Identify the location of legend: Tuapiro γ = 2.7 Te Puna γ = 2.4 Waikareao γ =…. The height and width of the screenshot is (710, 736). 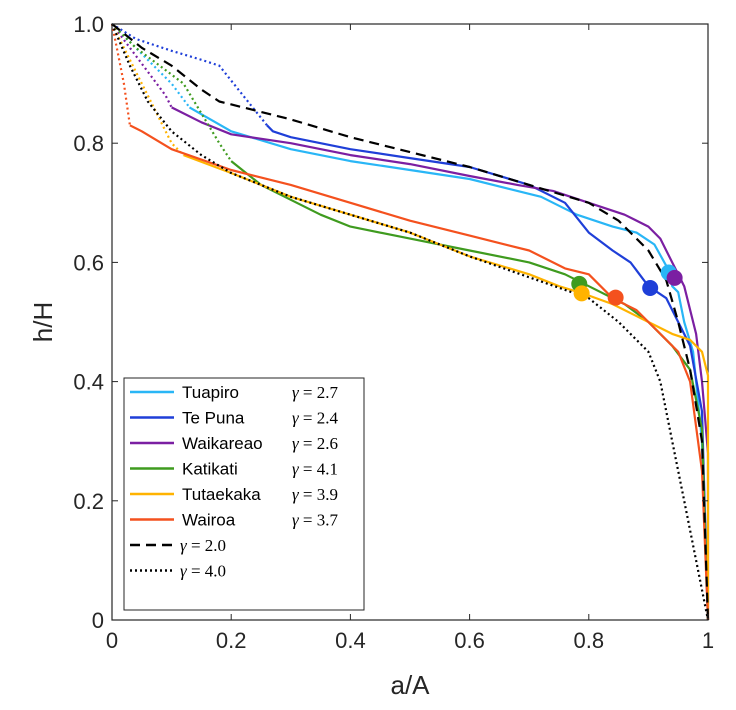
(244, 494).